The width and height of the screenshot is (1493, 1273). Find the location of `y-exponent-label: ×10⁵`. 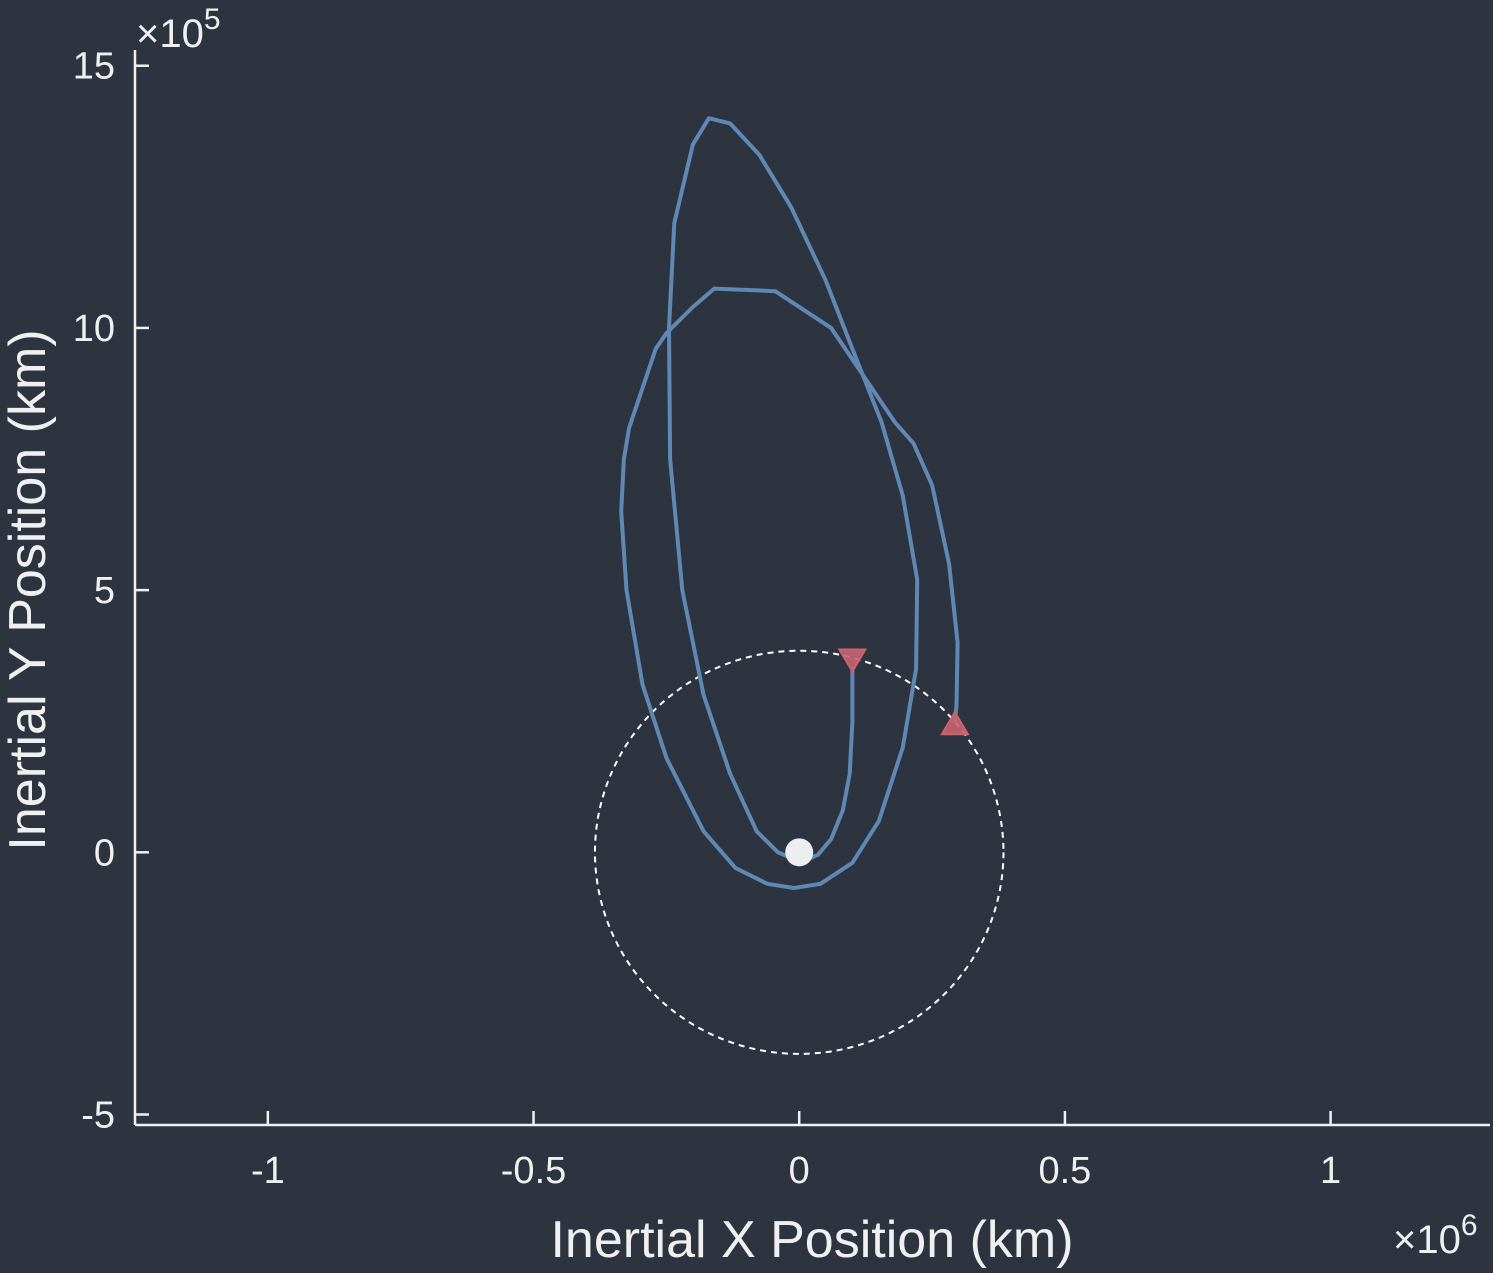

y-exponent-label: ×10⁵ is located at coordinates (178, 29).